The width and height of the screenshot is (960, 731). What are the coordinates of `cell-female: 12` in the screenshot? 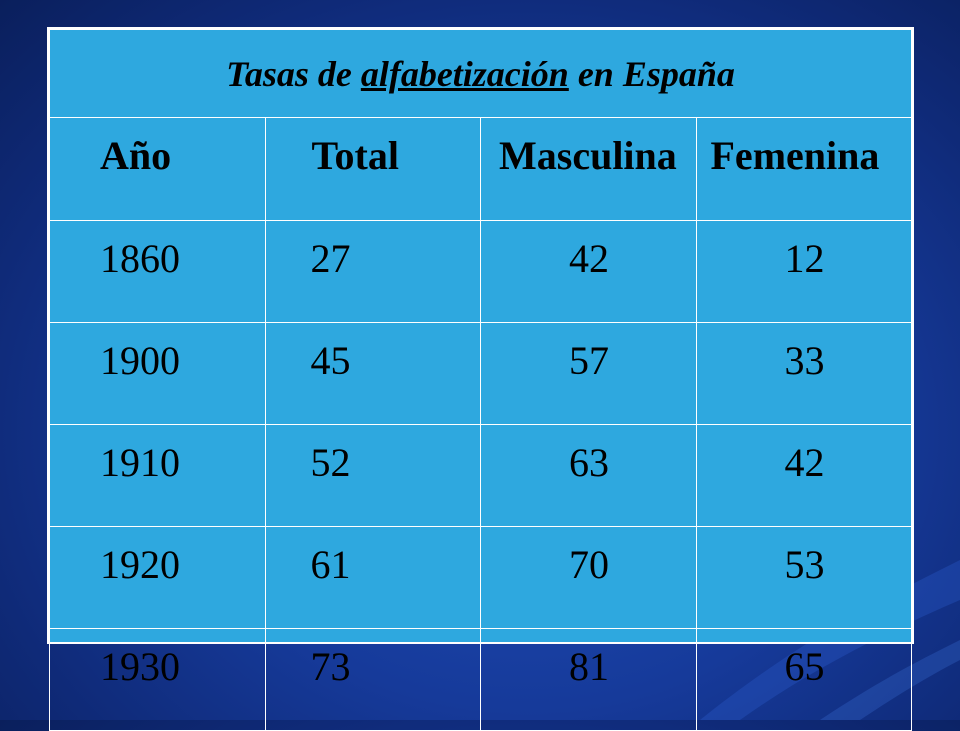 It's located at (803, 271).